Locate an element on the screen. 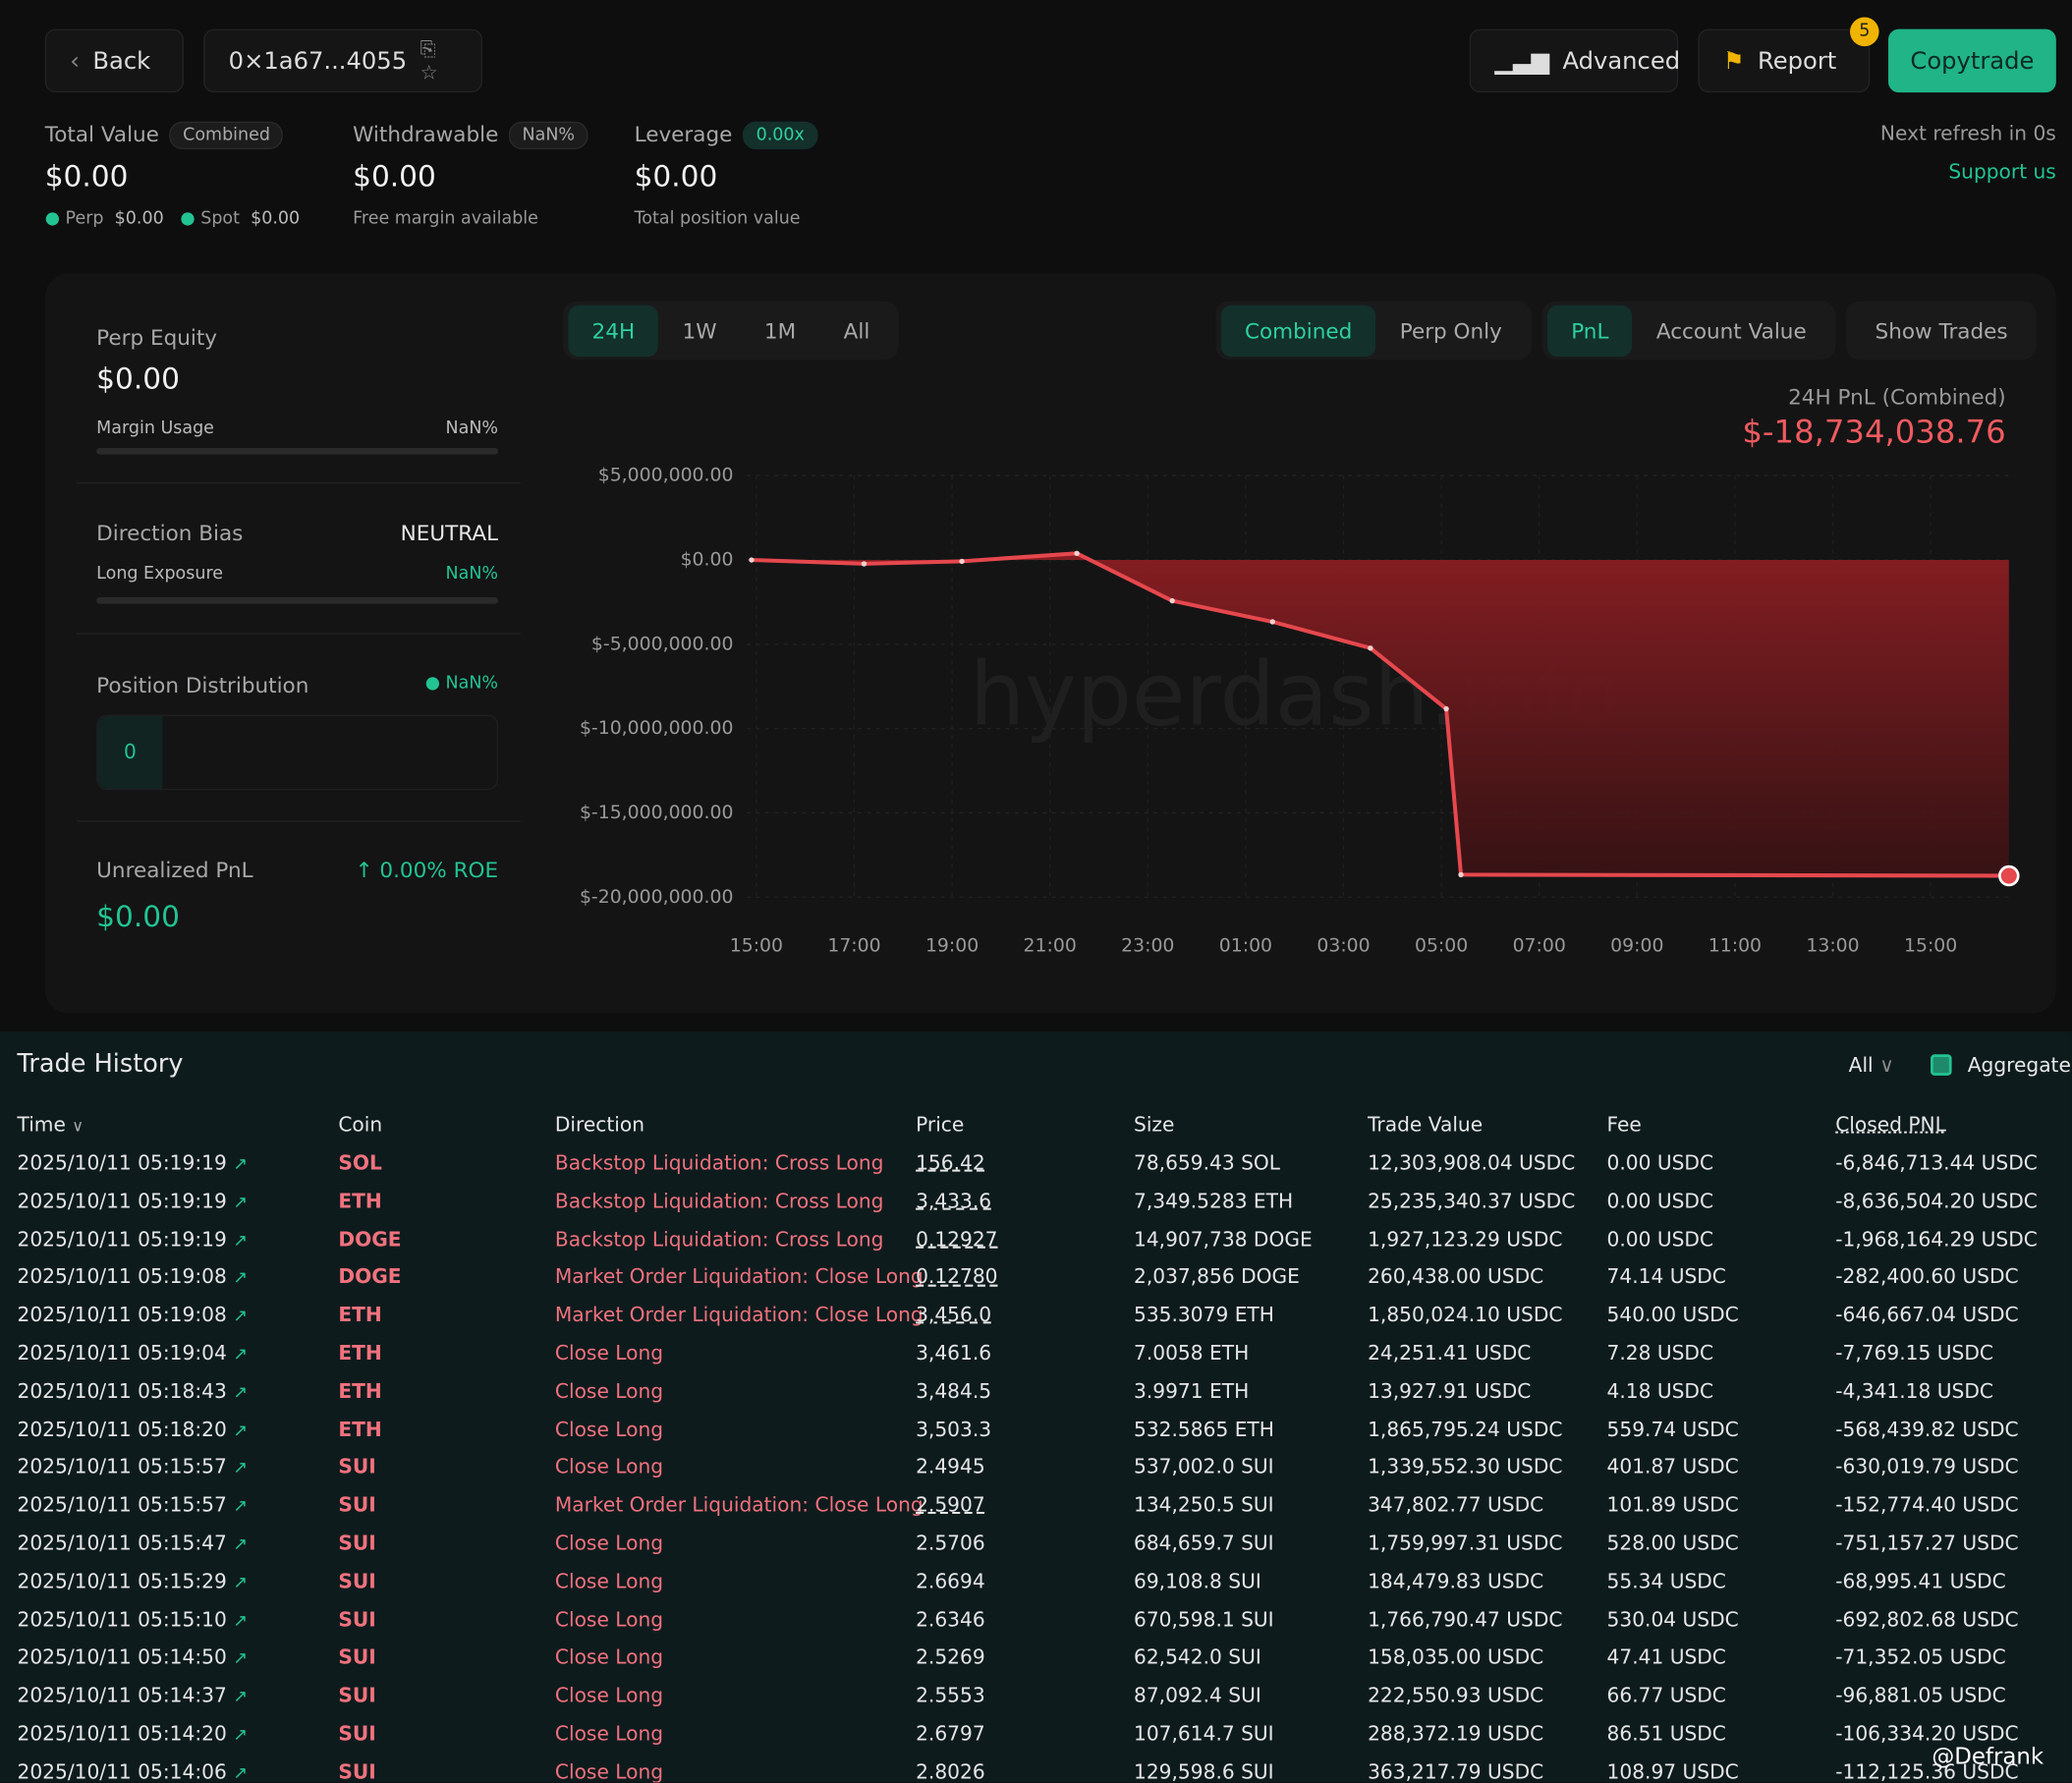 The height and width of the screenshot is (1783, 2072). filter: All ∨ is located at coordinates (1871, 1065).